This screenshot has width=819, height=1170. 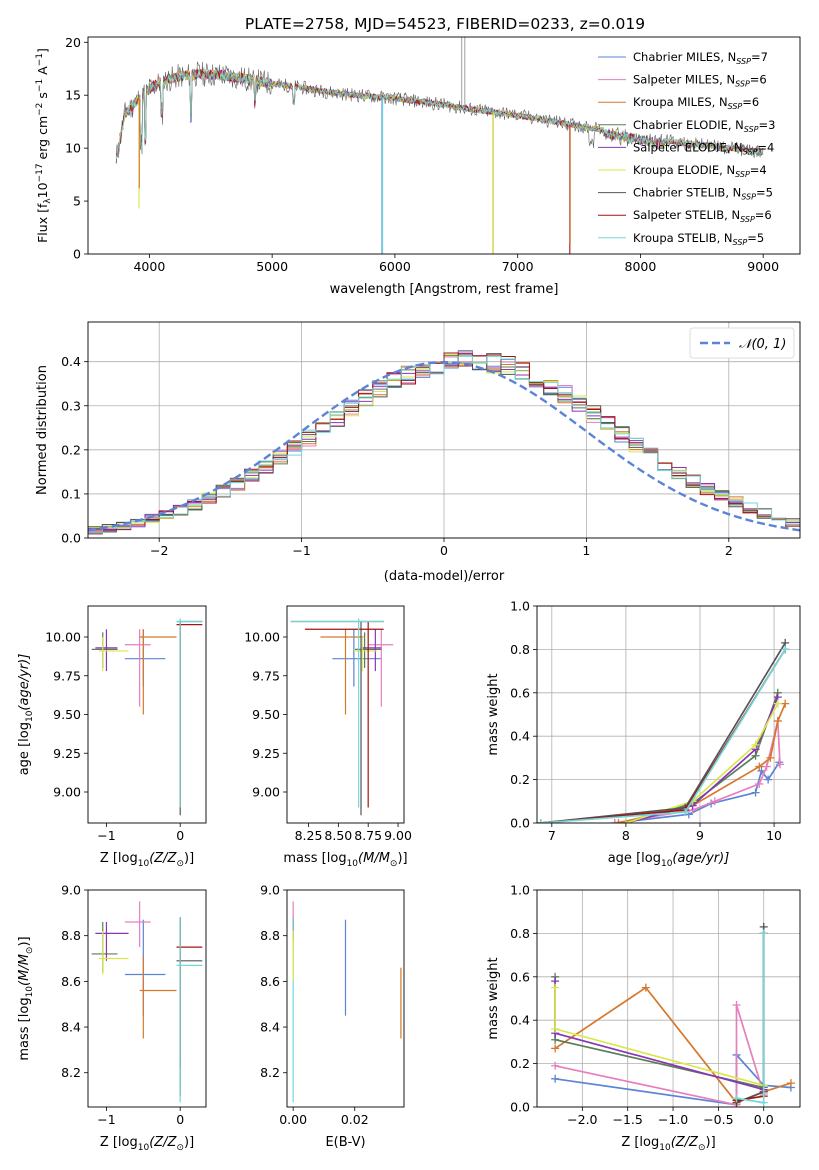 What do you see at coordinates (67, 675) in the screenshot?
I see `y-tick-label: 9.75` at bounding box center [67, 675].